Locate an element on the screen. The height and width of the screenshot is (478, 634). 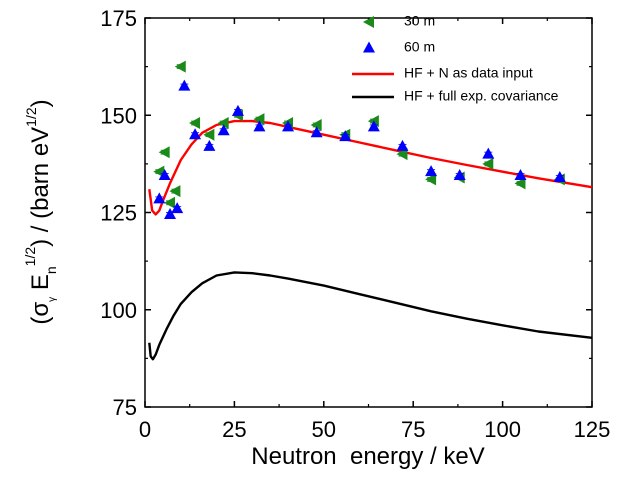
x-tick-label: 125 is located at coordinates (592, 429).